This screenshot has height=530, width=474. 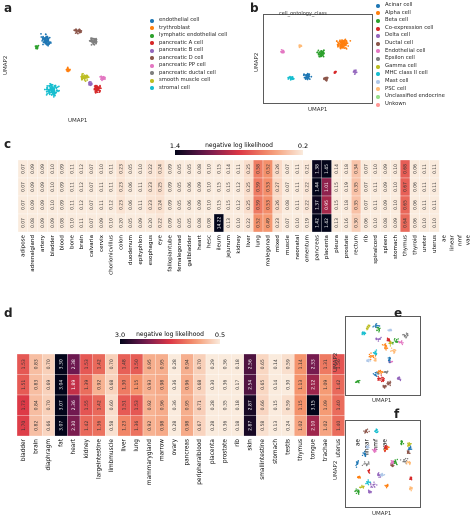 I want to click on column-label: brain, so click(x=36, y=446).